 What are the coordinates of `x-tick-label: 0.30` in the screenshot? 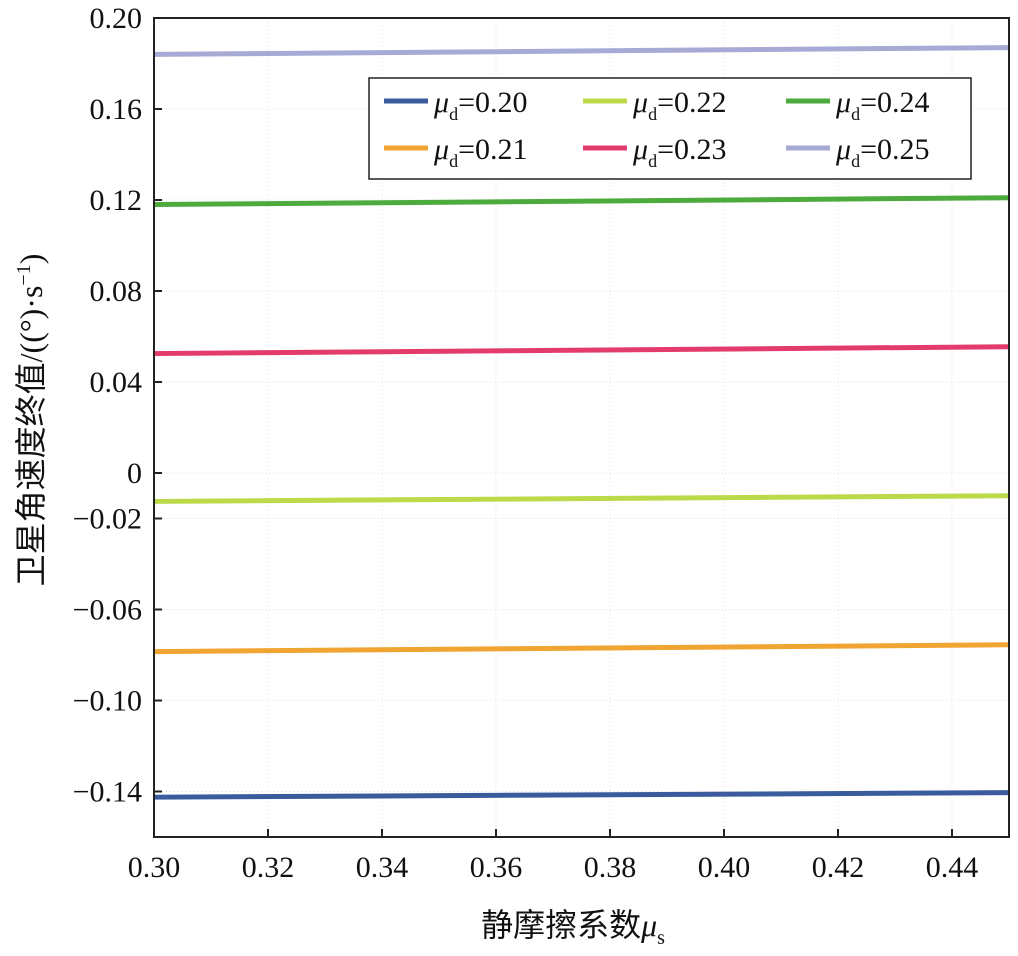 It's located at (154, 867).